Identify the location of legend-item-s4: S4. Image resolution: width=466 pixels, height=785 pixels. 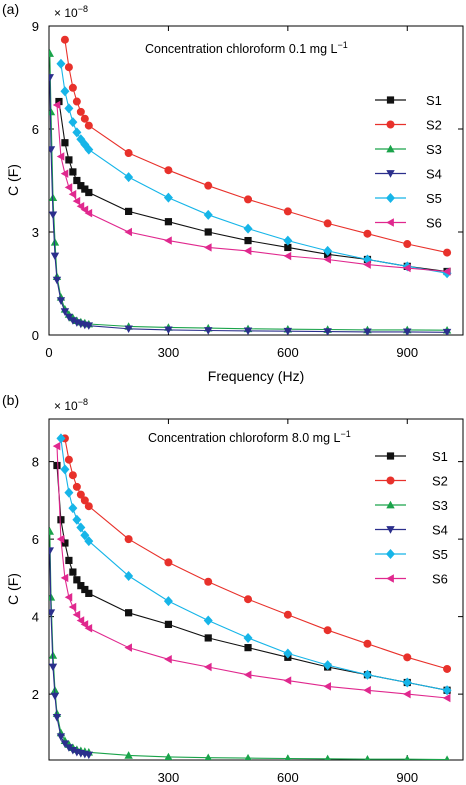
(411, 530).